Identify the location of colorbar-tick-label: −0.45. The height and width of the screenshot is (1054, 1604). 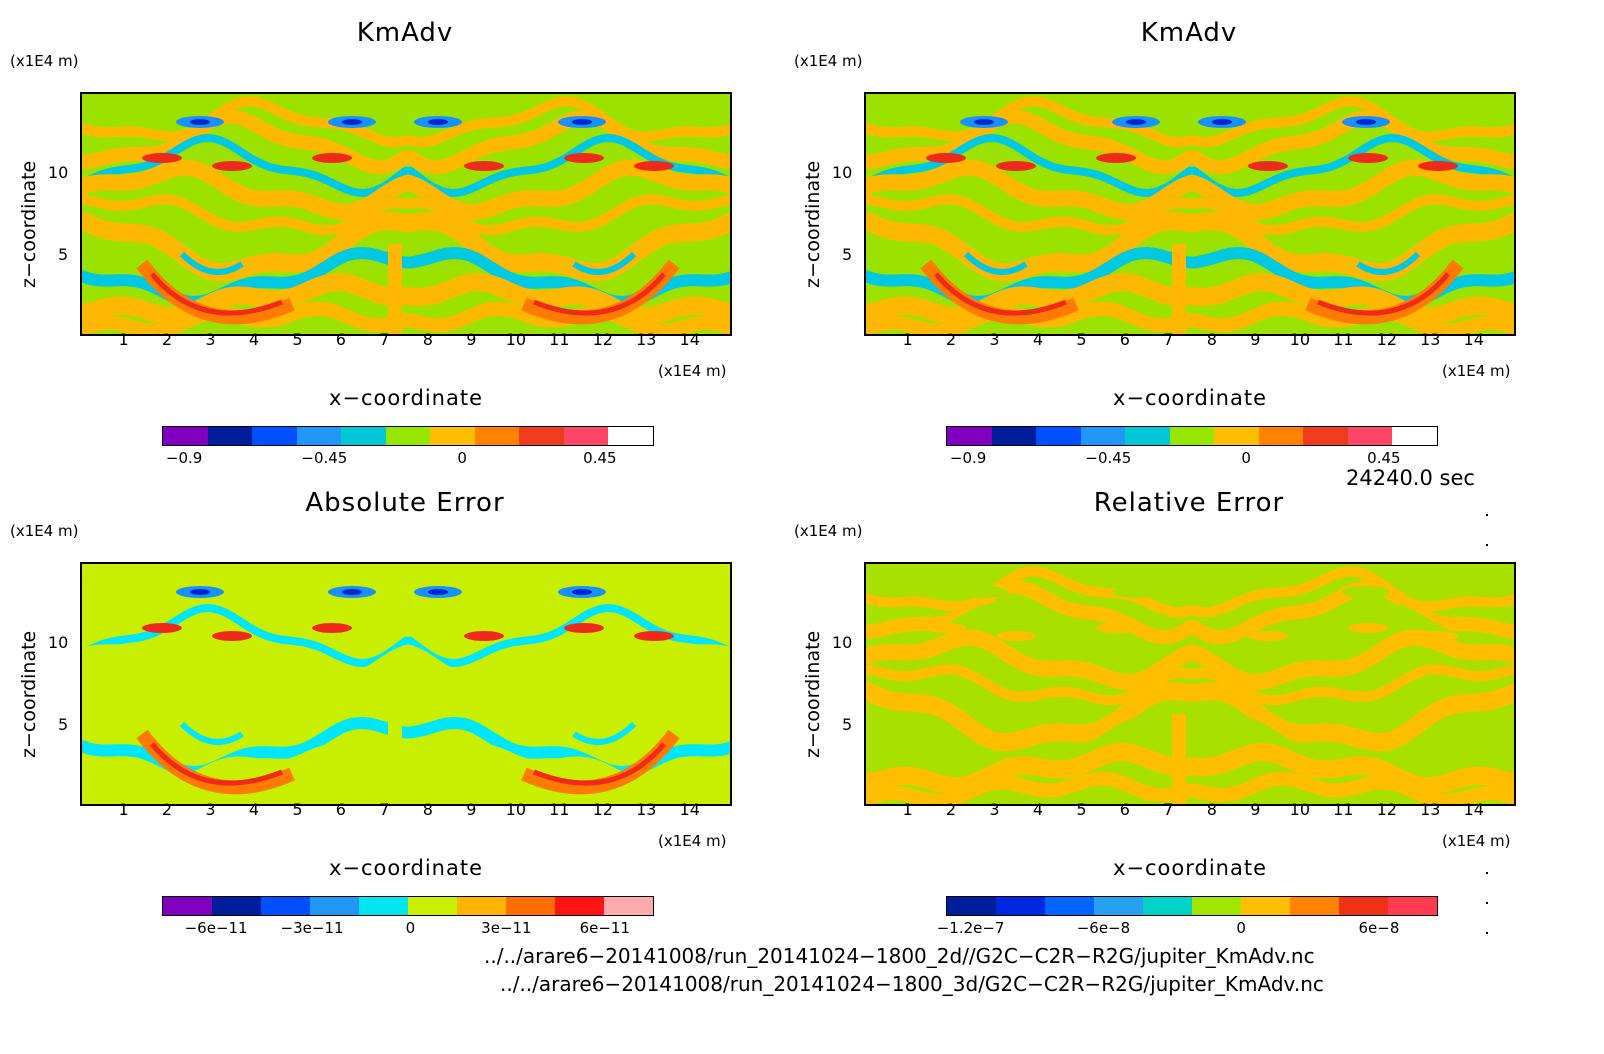
(324, 458).